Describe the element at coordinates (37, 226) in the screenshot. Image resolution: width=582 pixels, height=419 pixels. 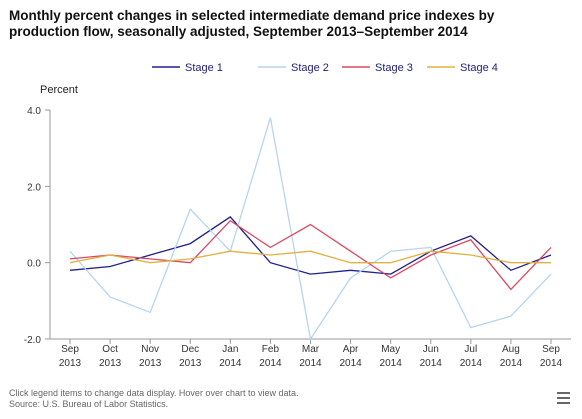
I see `y-axis: 4.0 2.0 0.0 -2.0` at that location.